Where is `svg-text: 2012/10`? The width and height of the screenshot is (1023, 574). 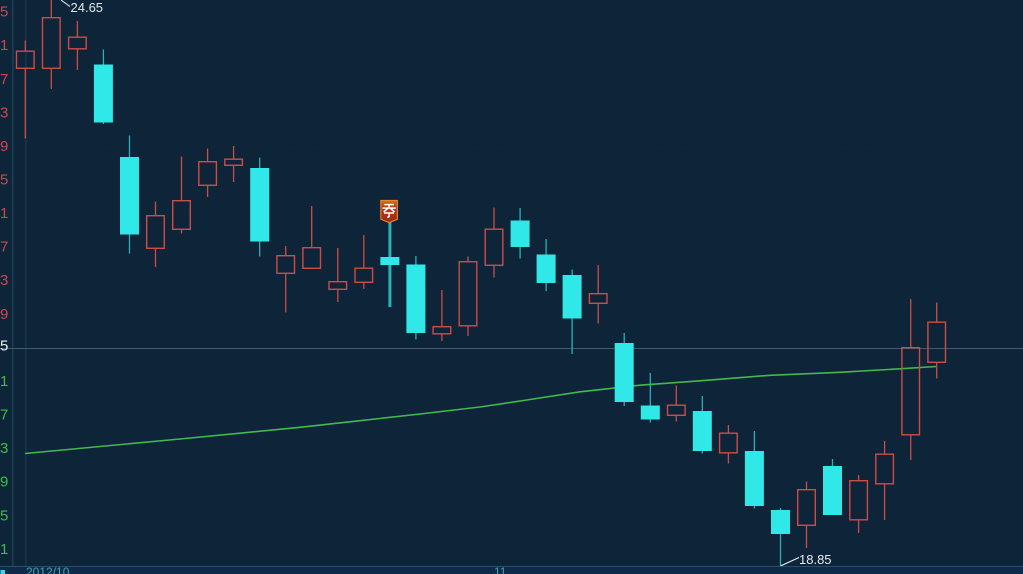 svg-text: 2012/10 is located at coordinates (48, 569).